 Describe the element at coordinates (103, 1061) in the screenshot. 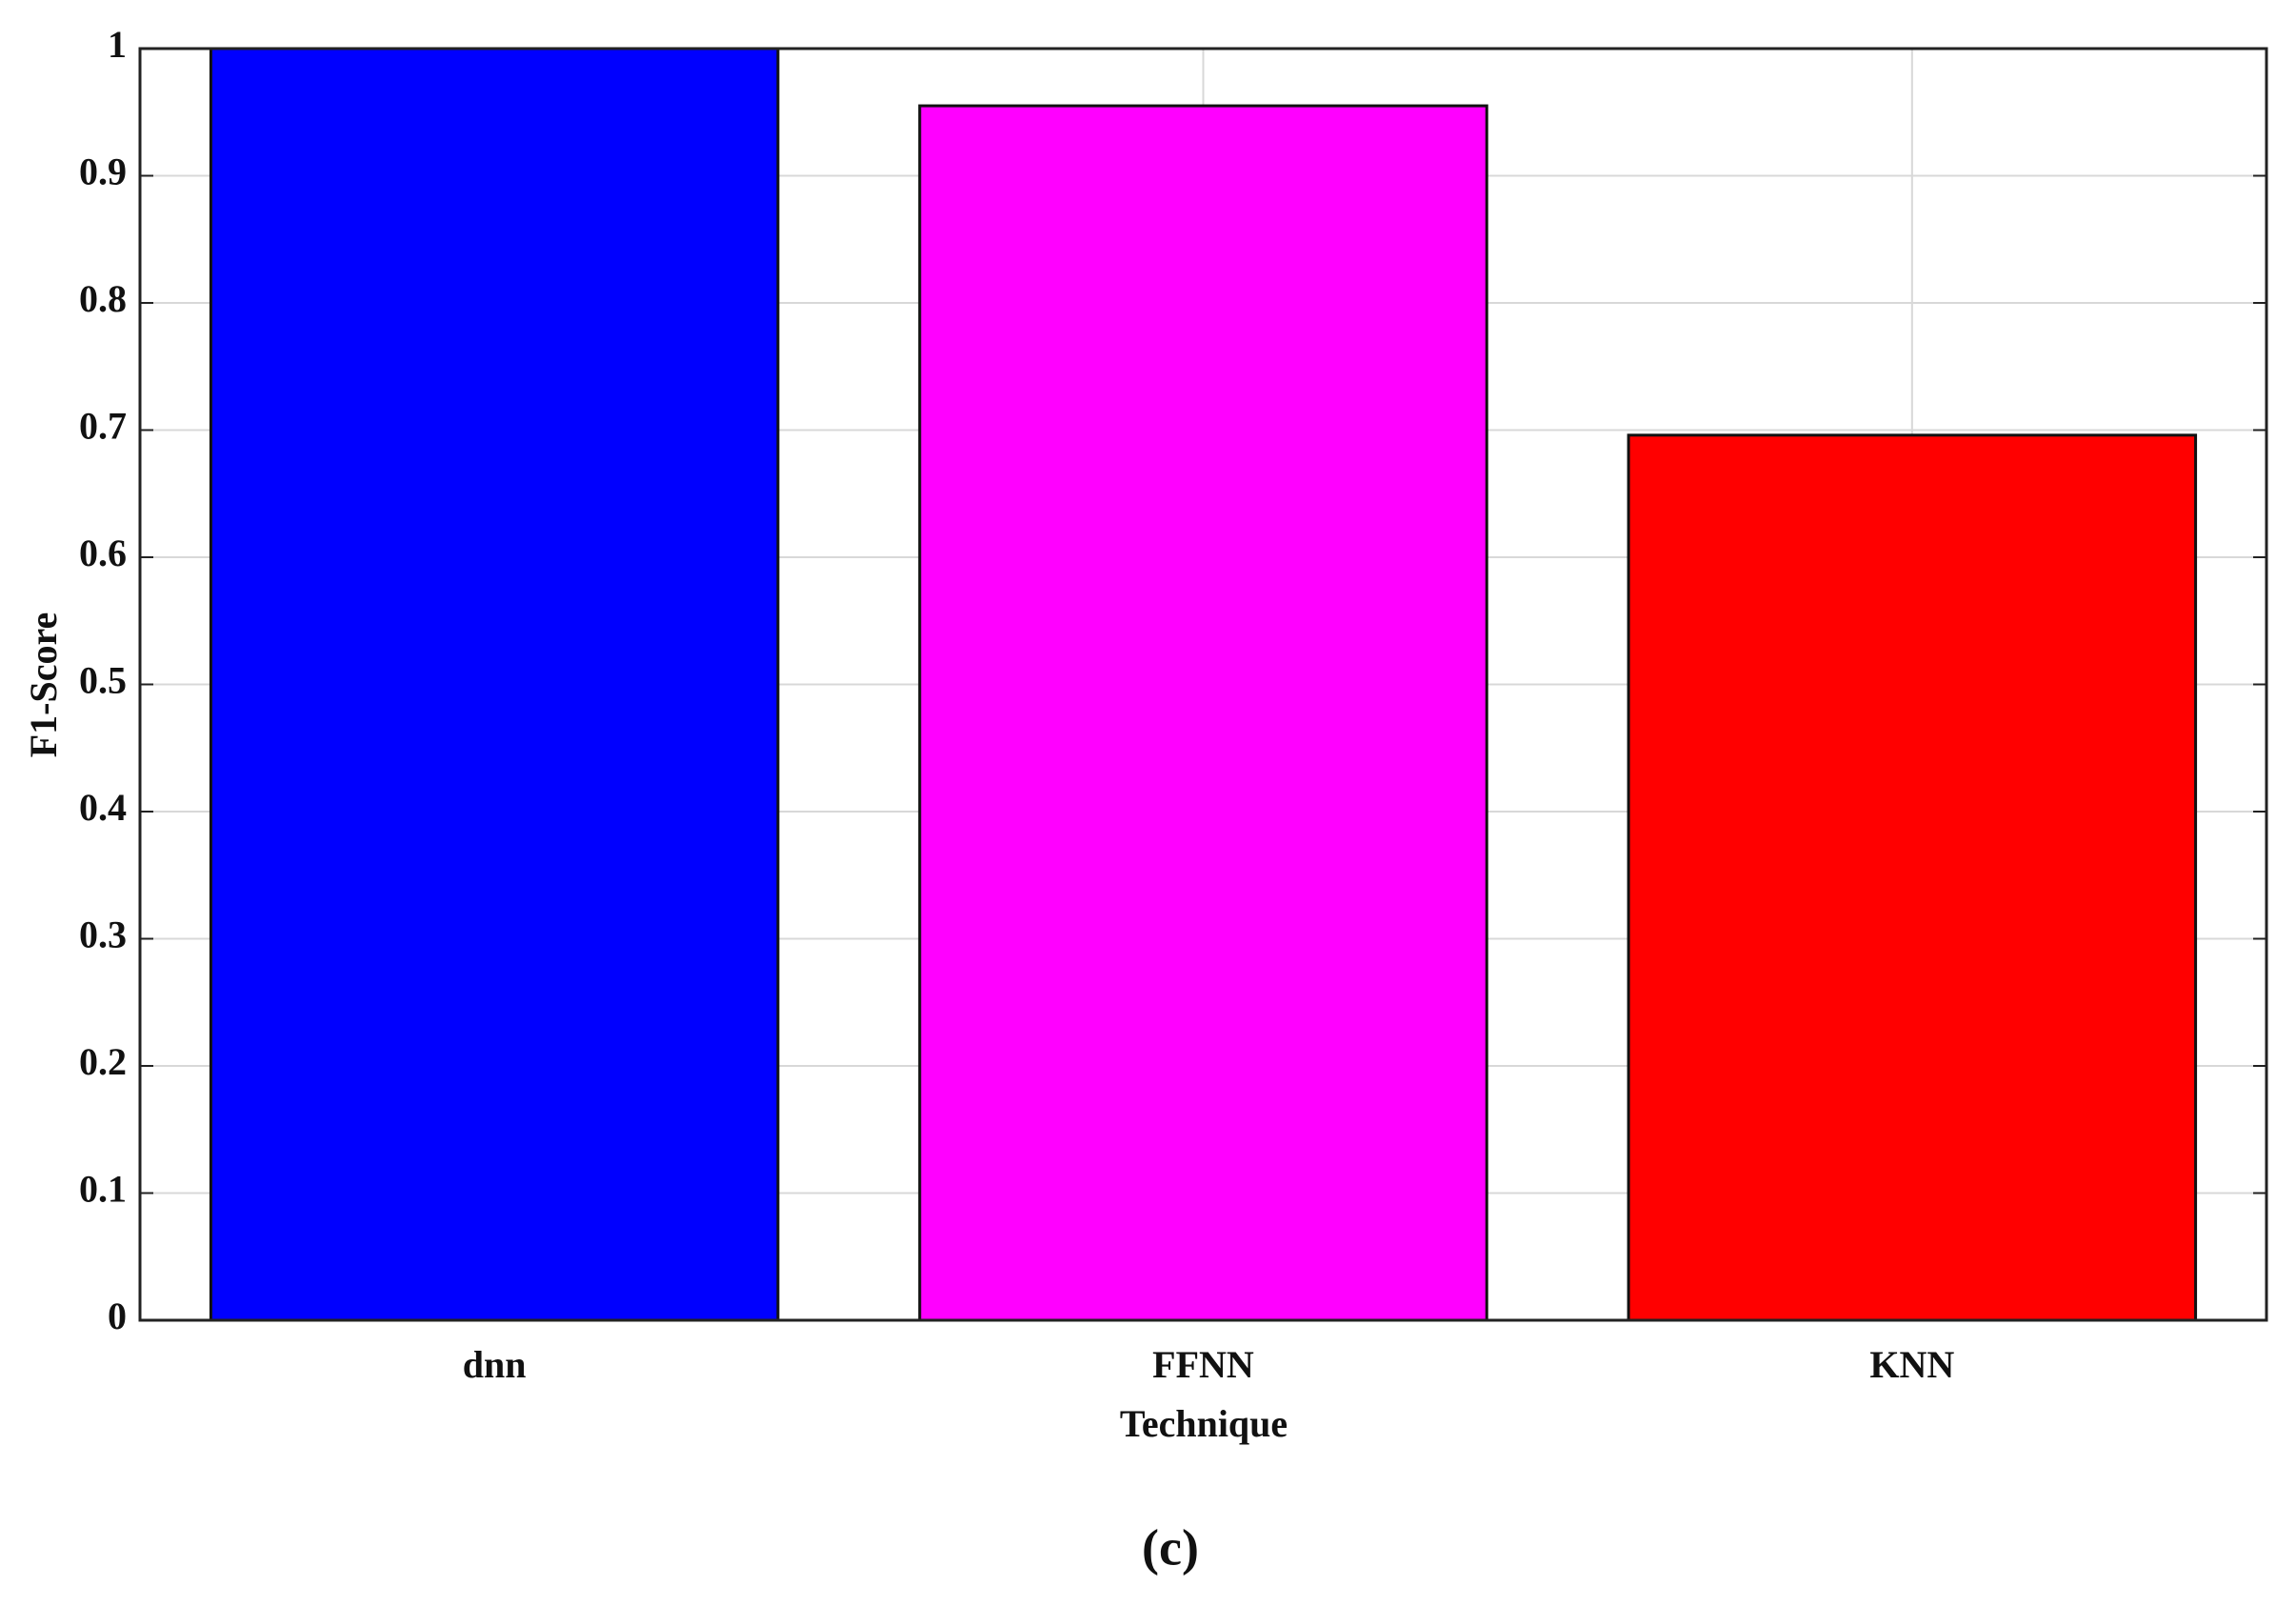

I see `y-tick-label: 0.2` at that location.